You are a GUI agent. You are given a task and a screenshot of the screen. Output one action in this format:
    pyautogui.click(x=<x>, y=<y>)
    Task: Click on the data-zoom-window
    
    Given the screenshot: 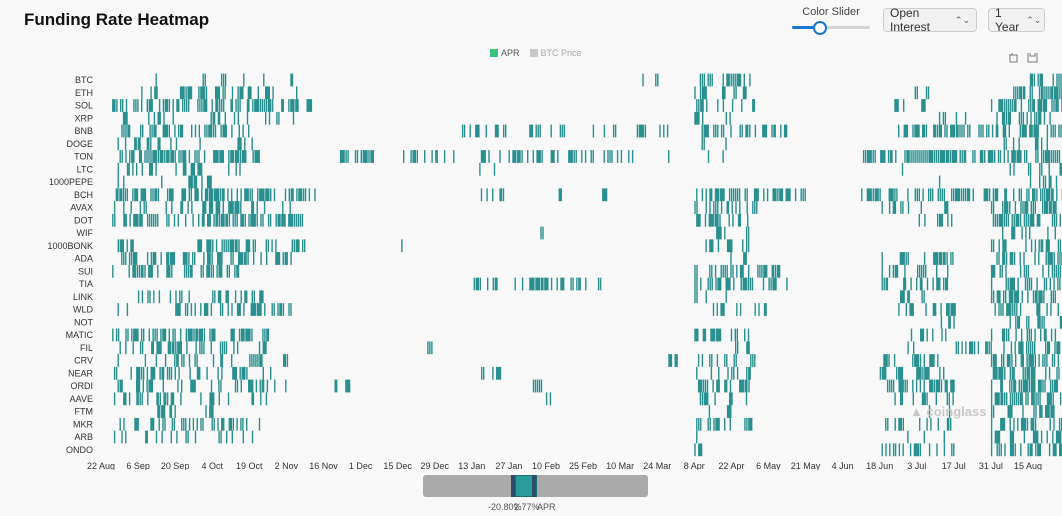 What is the action you would take?
    pyautogui.click(x=526, y=486)
    